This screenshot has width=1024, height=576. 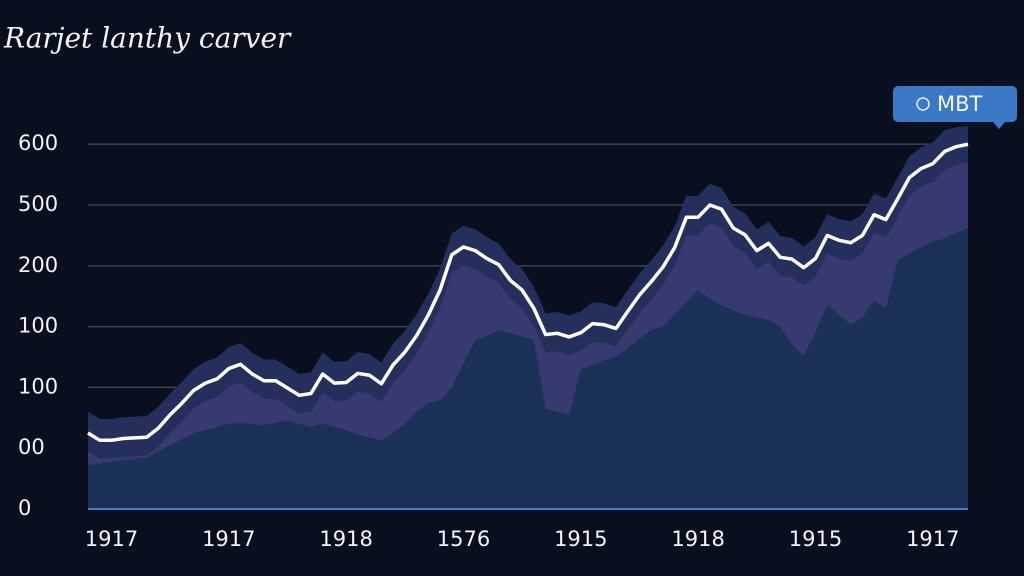 What do you see at coordinates (38, 204) in the screenshot?
I see `y-tick-label: 500` at bounding box center [38, 204].